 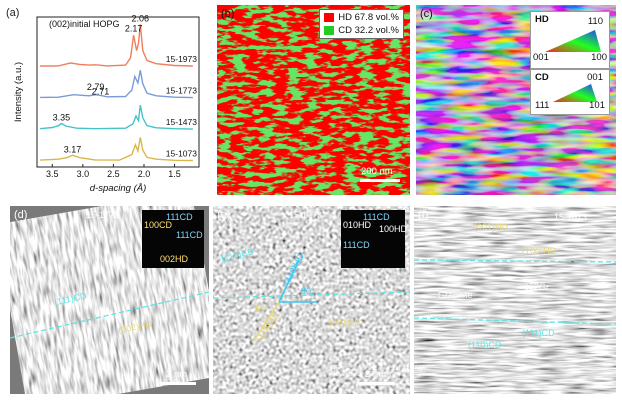 I want to click on ipf-cd-title: CD, so click(x=542, y=77).